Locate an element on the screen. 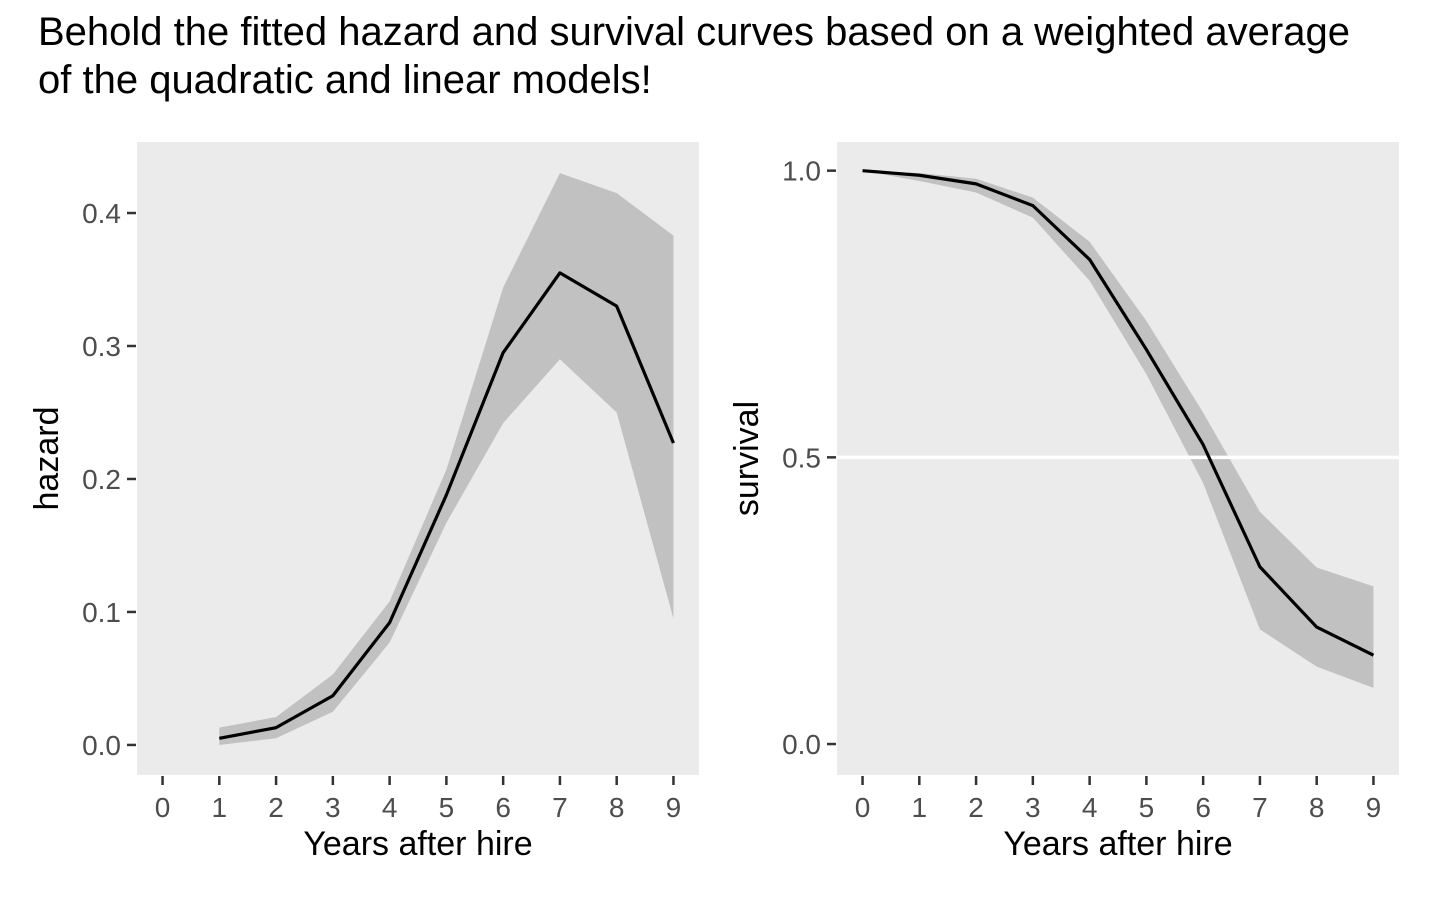 The image size is (1440, 900). hazard-x-tick-label: 0 is located at coordinates (163, 807).